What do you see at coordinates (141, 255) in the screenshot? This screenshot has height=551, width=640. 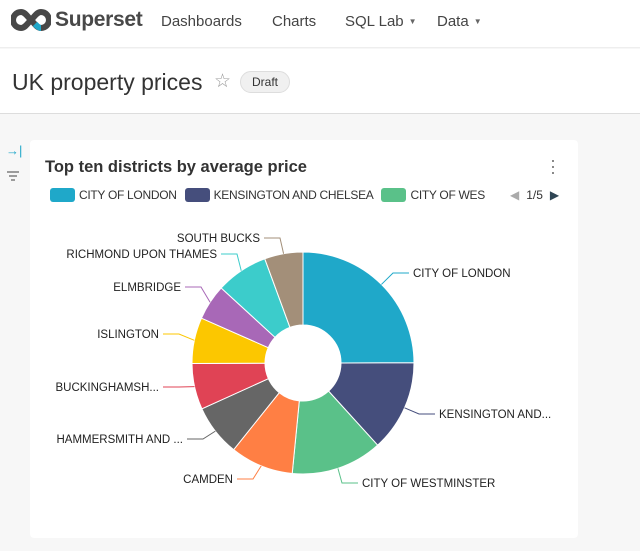 I see `slice-label: RICHMOND UPON THAMES` at bounding box center [141, 255].